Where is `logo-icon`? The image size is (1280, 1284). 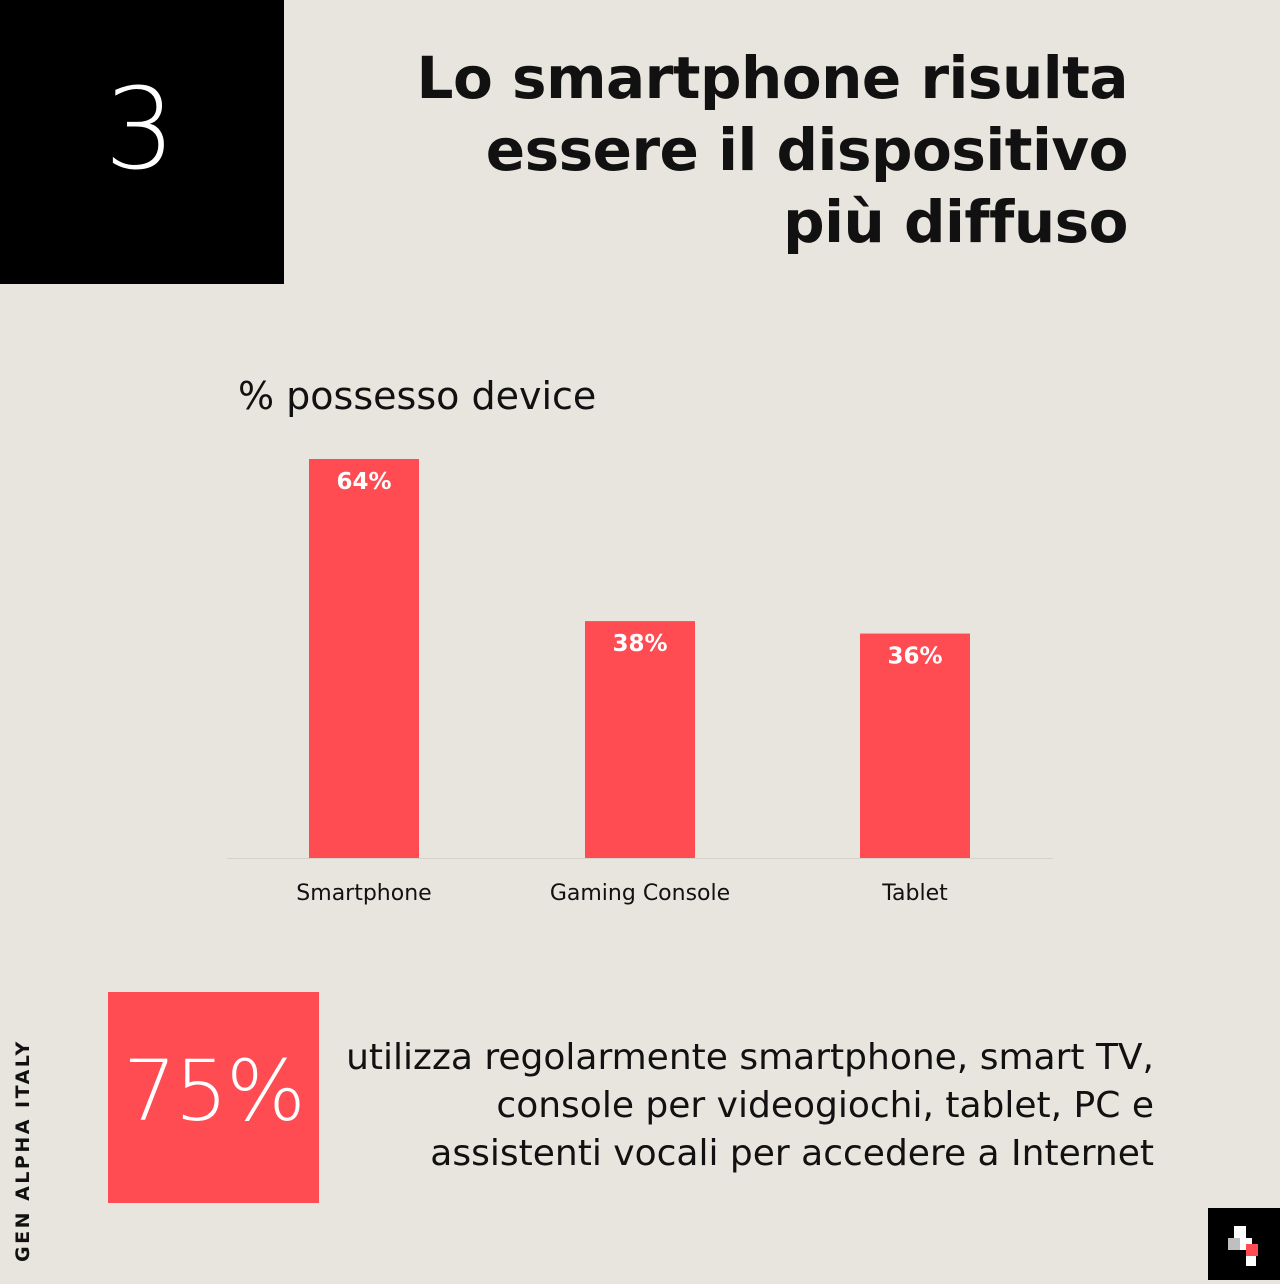
logo-icon is located at coordinates (1244, 1244).